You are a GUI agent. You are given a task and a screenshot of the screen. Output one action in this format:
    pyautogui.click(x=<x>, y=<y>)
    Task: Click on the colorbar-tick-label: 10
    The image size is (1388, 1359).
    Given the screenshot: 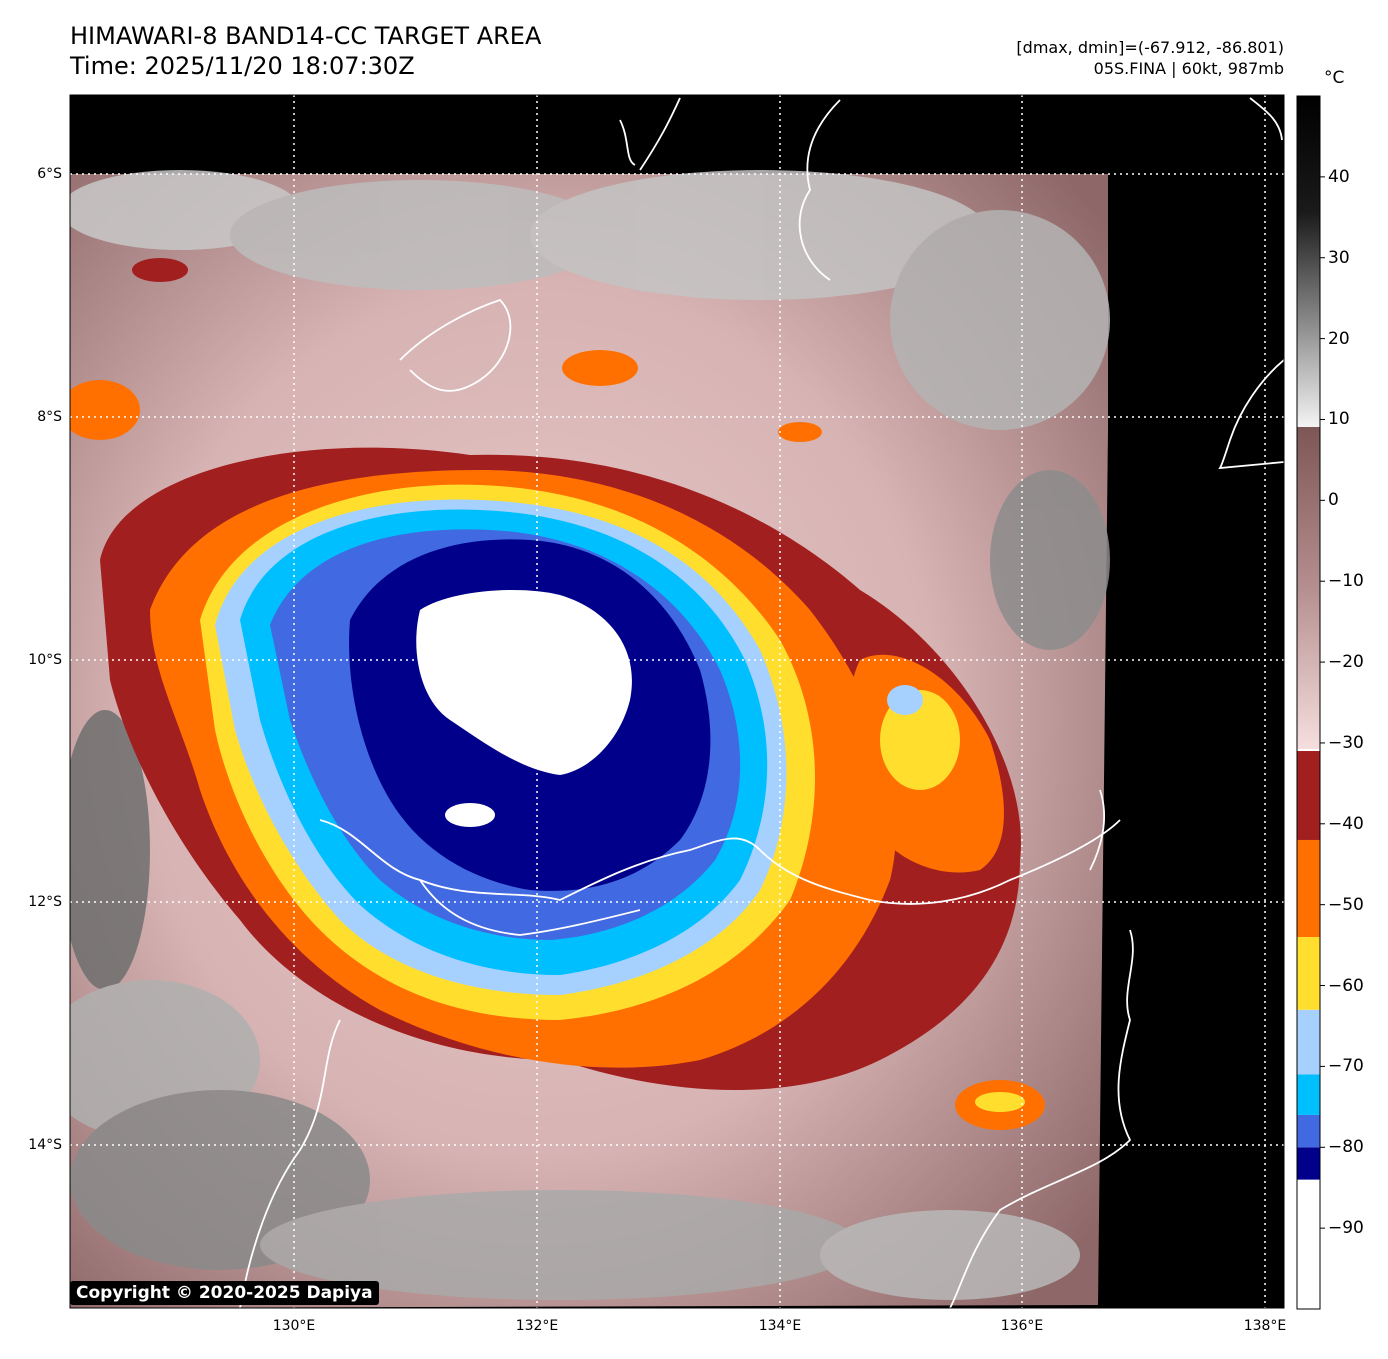 What is the action you would take?
    pyautogui.click(x=1339, y=419)
    